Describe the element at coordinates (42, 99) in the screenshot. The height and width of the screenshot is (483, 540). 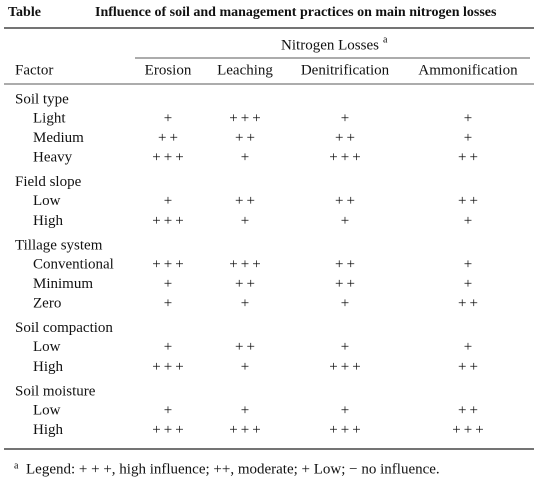
I see `group-name: Soil type` at that location.